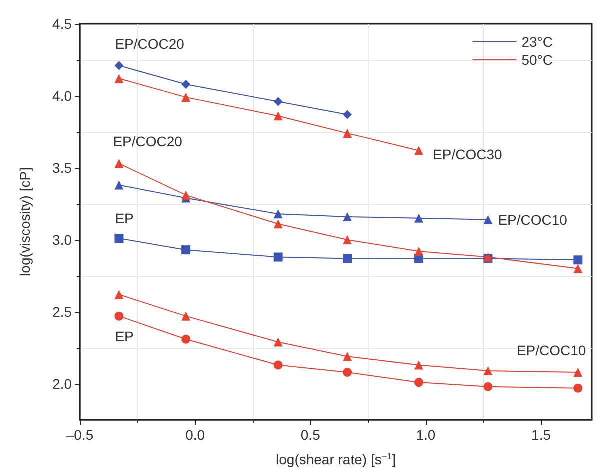 The width and height of the screenshot is (598, 476). Describe the element at coordinates (62, 96) in the screenshot. I see `y-tick-label: 4.0` at that location.